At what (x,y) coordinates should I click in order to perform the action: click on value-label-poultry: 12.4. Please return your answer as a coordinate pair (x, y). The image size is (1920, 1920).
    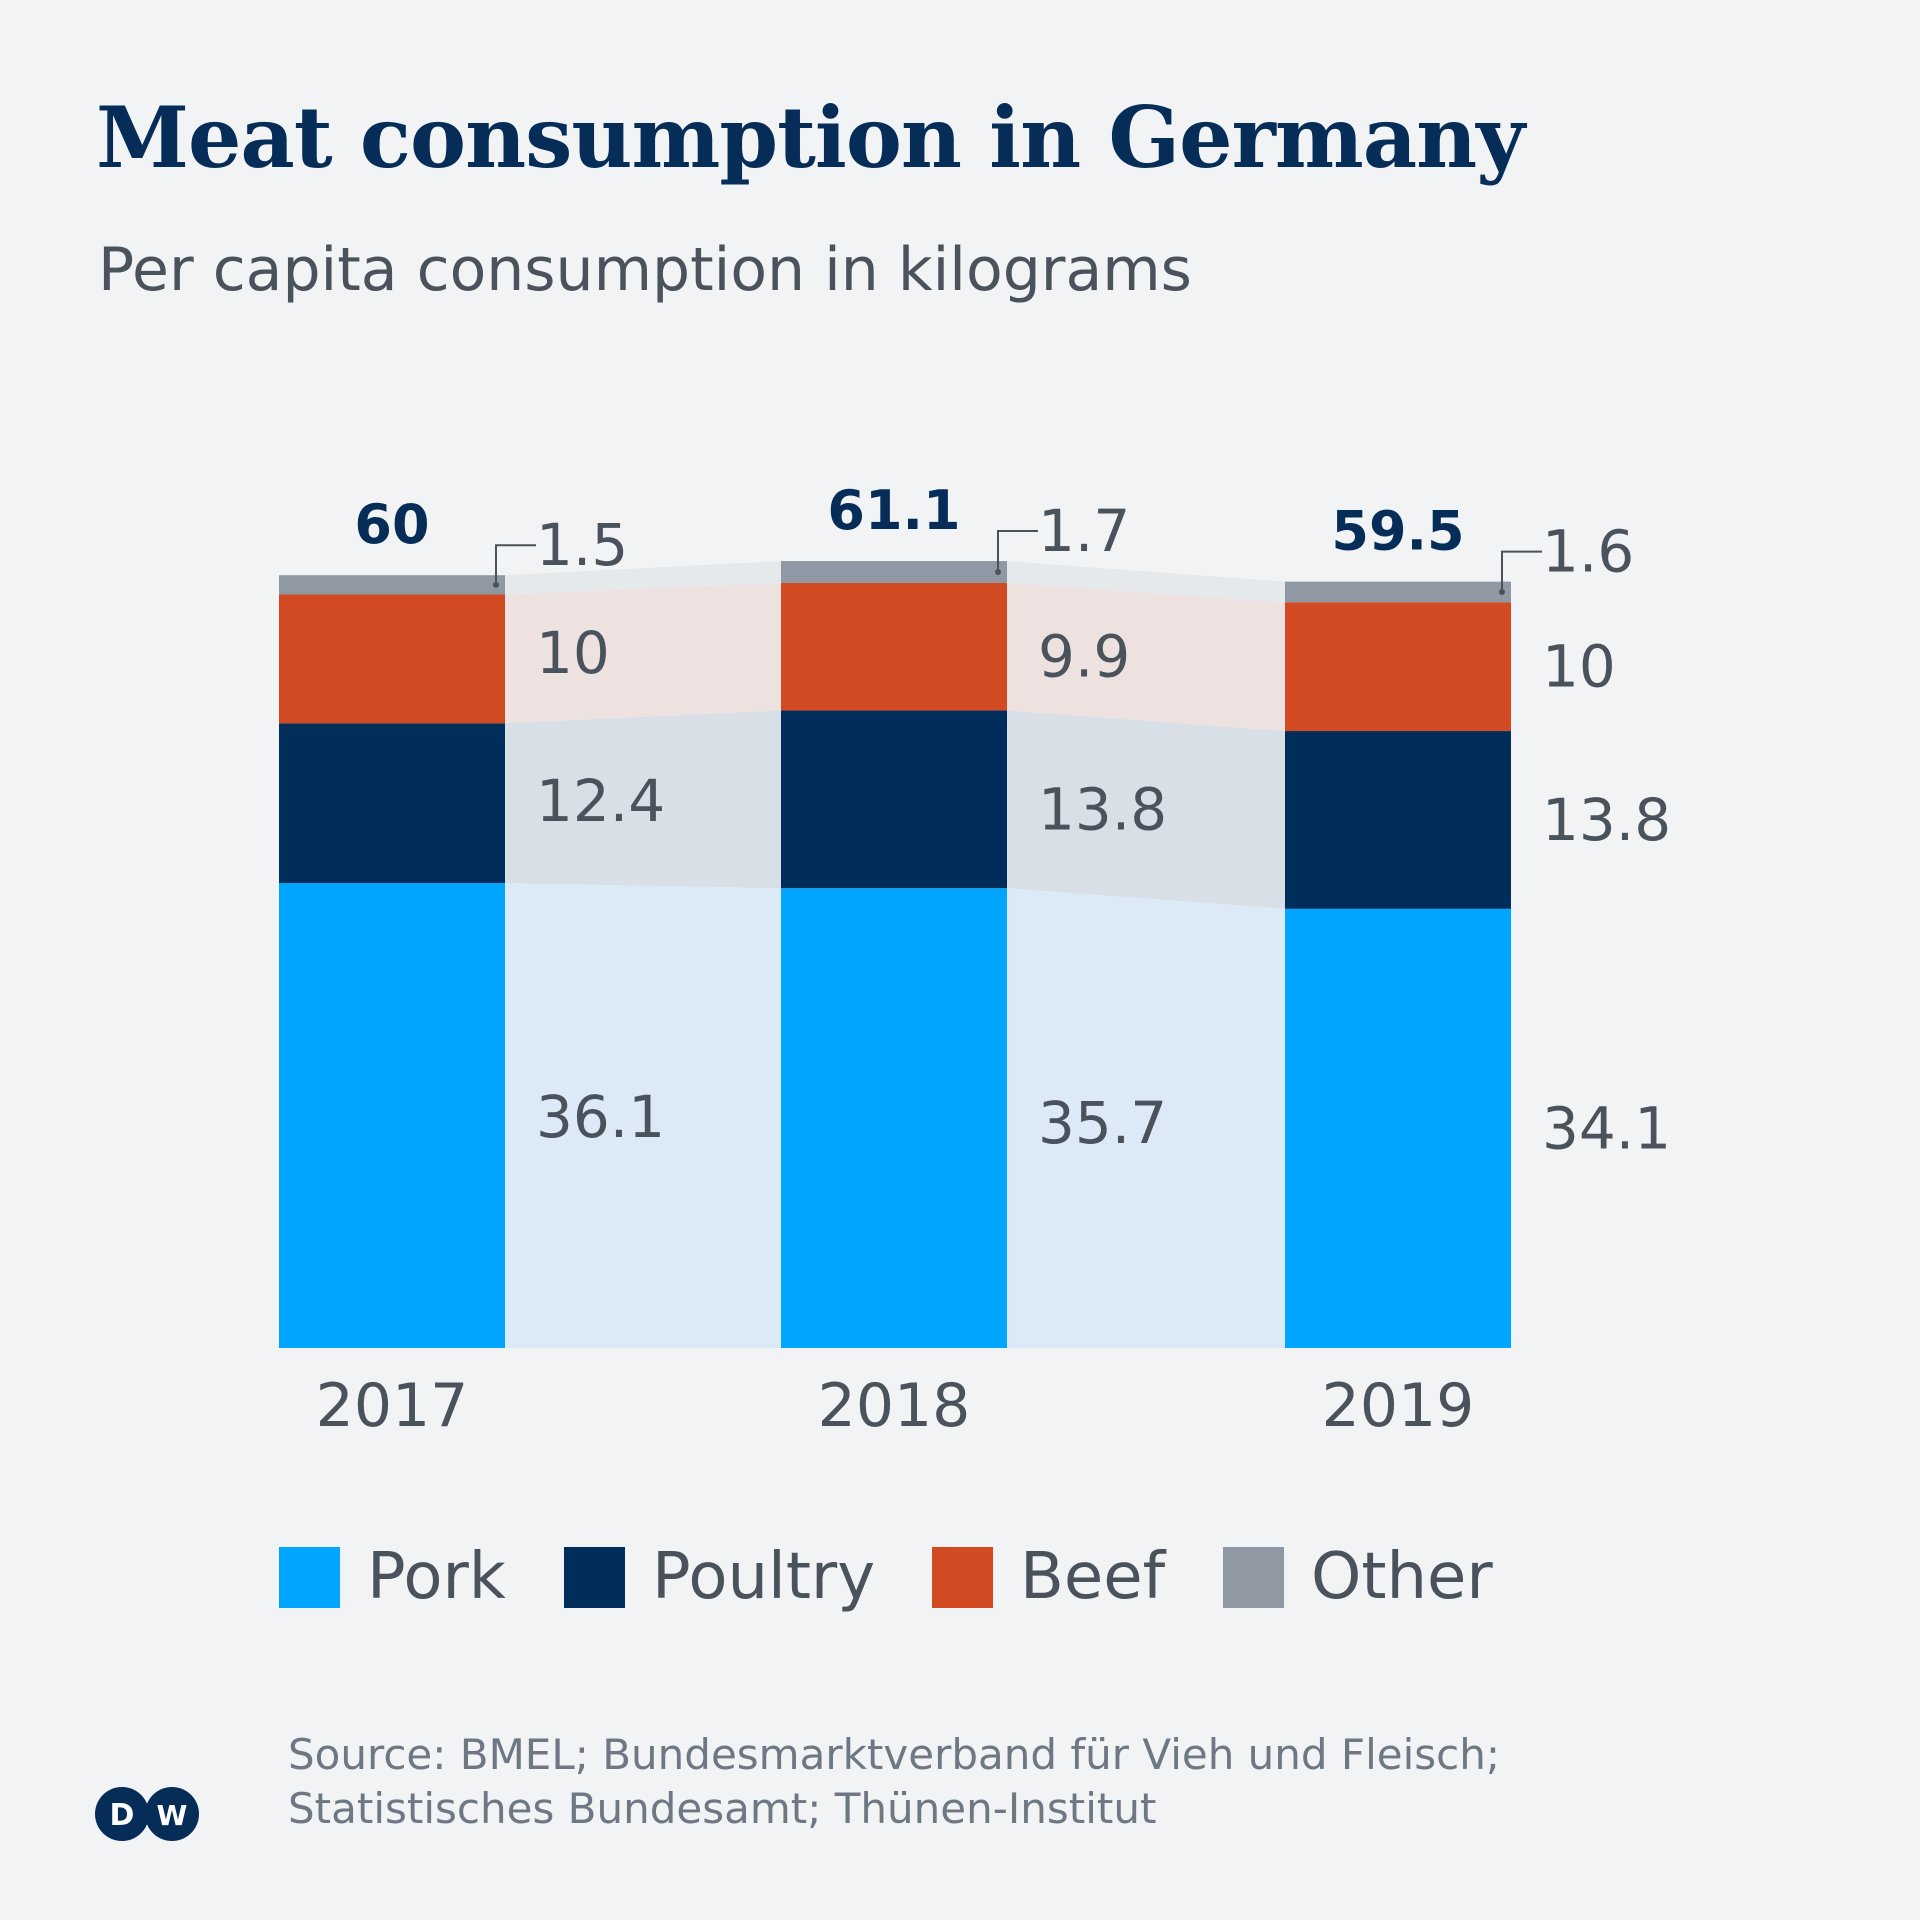
    Looking at the image, I should click on (600, 801).